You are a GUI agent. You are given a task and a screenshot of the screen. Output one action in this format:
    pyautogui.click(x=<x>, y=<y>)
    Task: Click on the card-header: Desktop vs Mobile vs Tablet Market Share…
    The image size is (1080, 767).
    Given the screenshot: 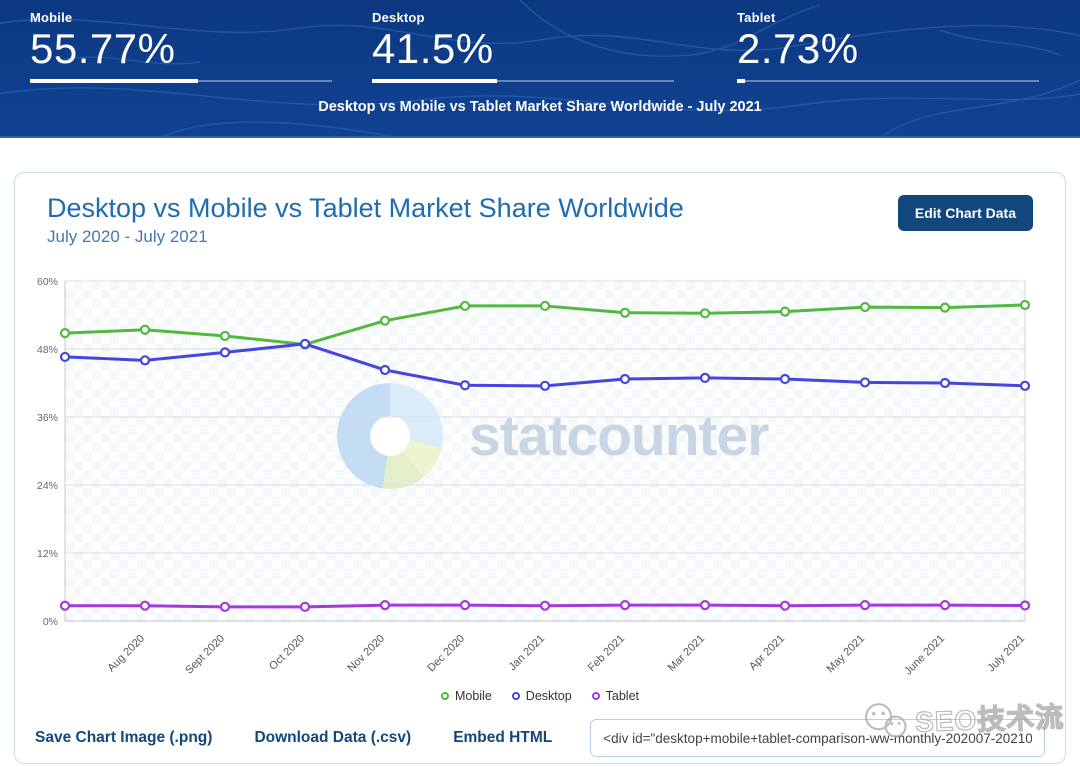 What is the action you would take?
    pyautogui.click(x=540, y=216)
    